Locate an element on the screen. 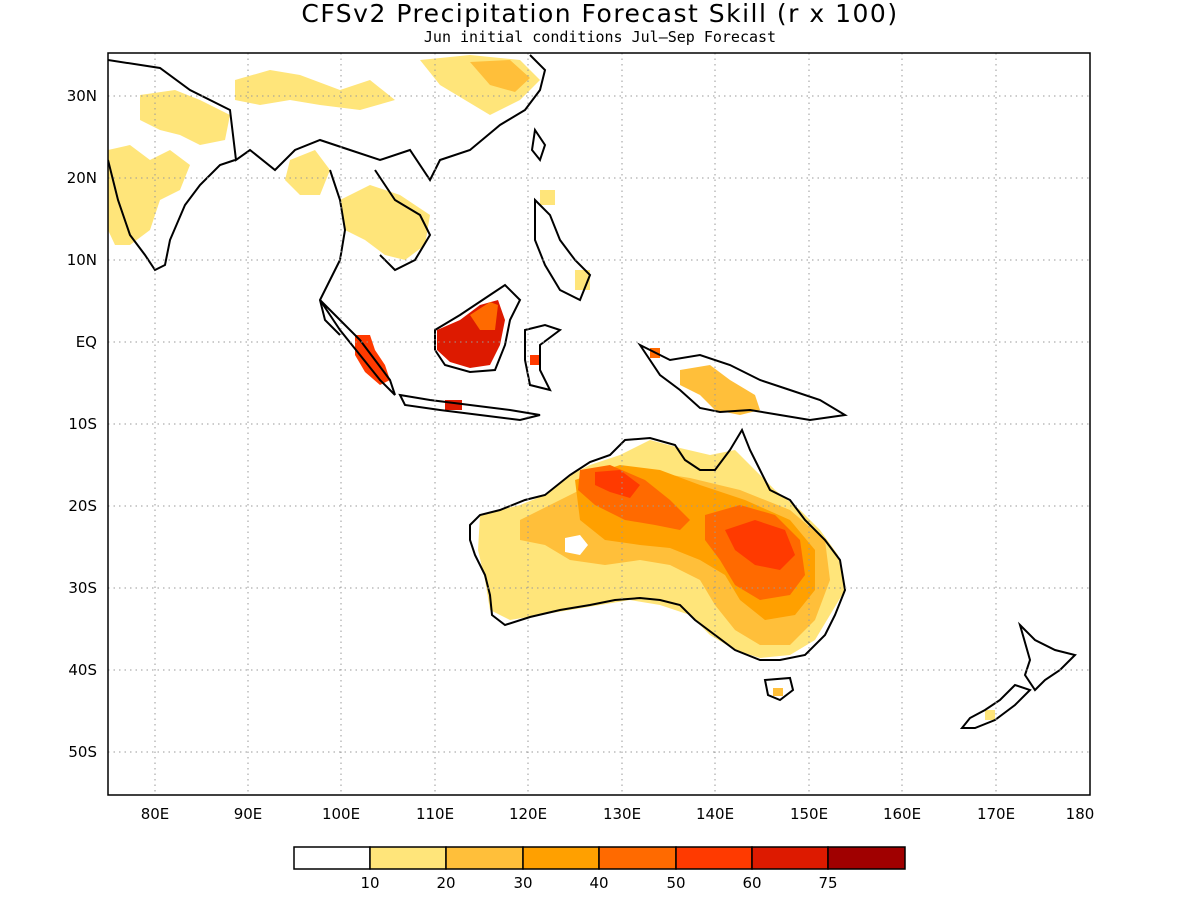  lon-label: 90E is located at coordinates (248, 814).